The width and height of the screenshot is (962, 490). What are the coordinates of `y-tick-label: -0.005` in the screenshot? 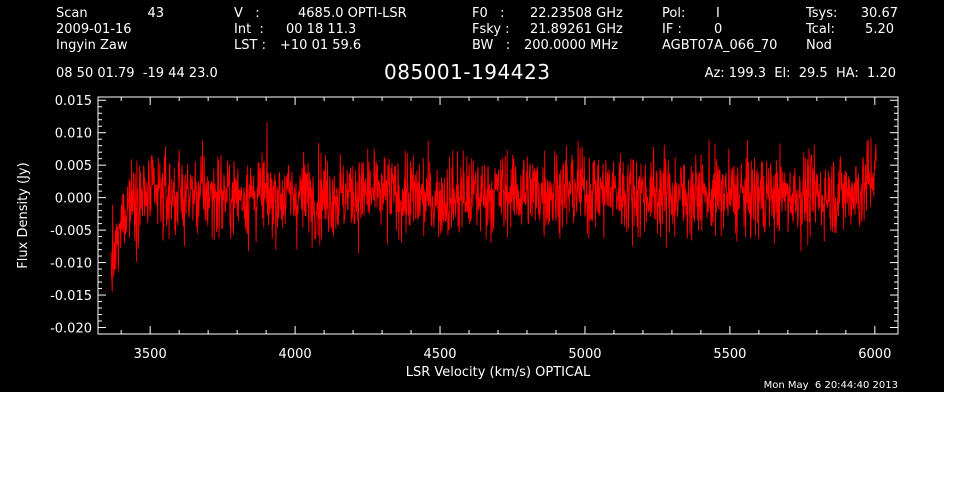 It's located at (71, 231).